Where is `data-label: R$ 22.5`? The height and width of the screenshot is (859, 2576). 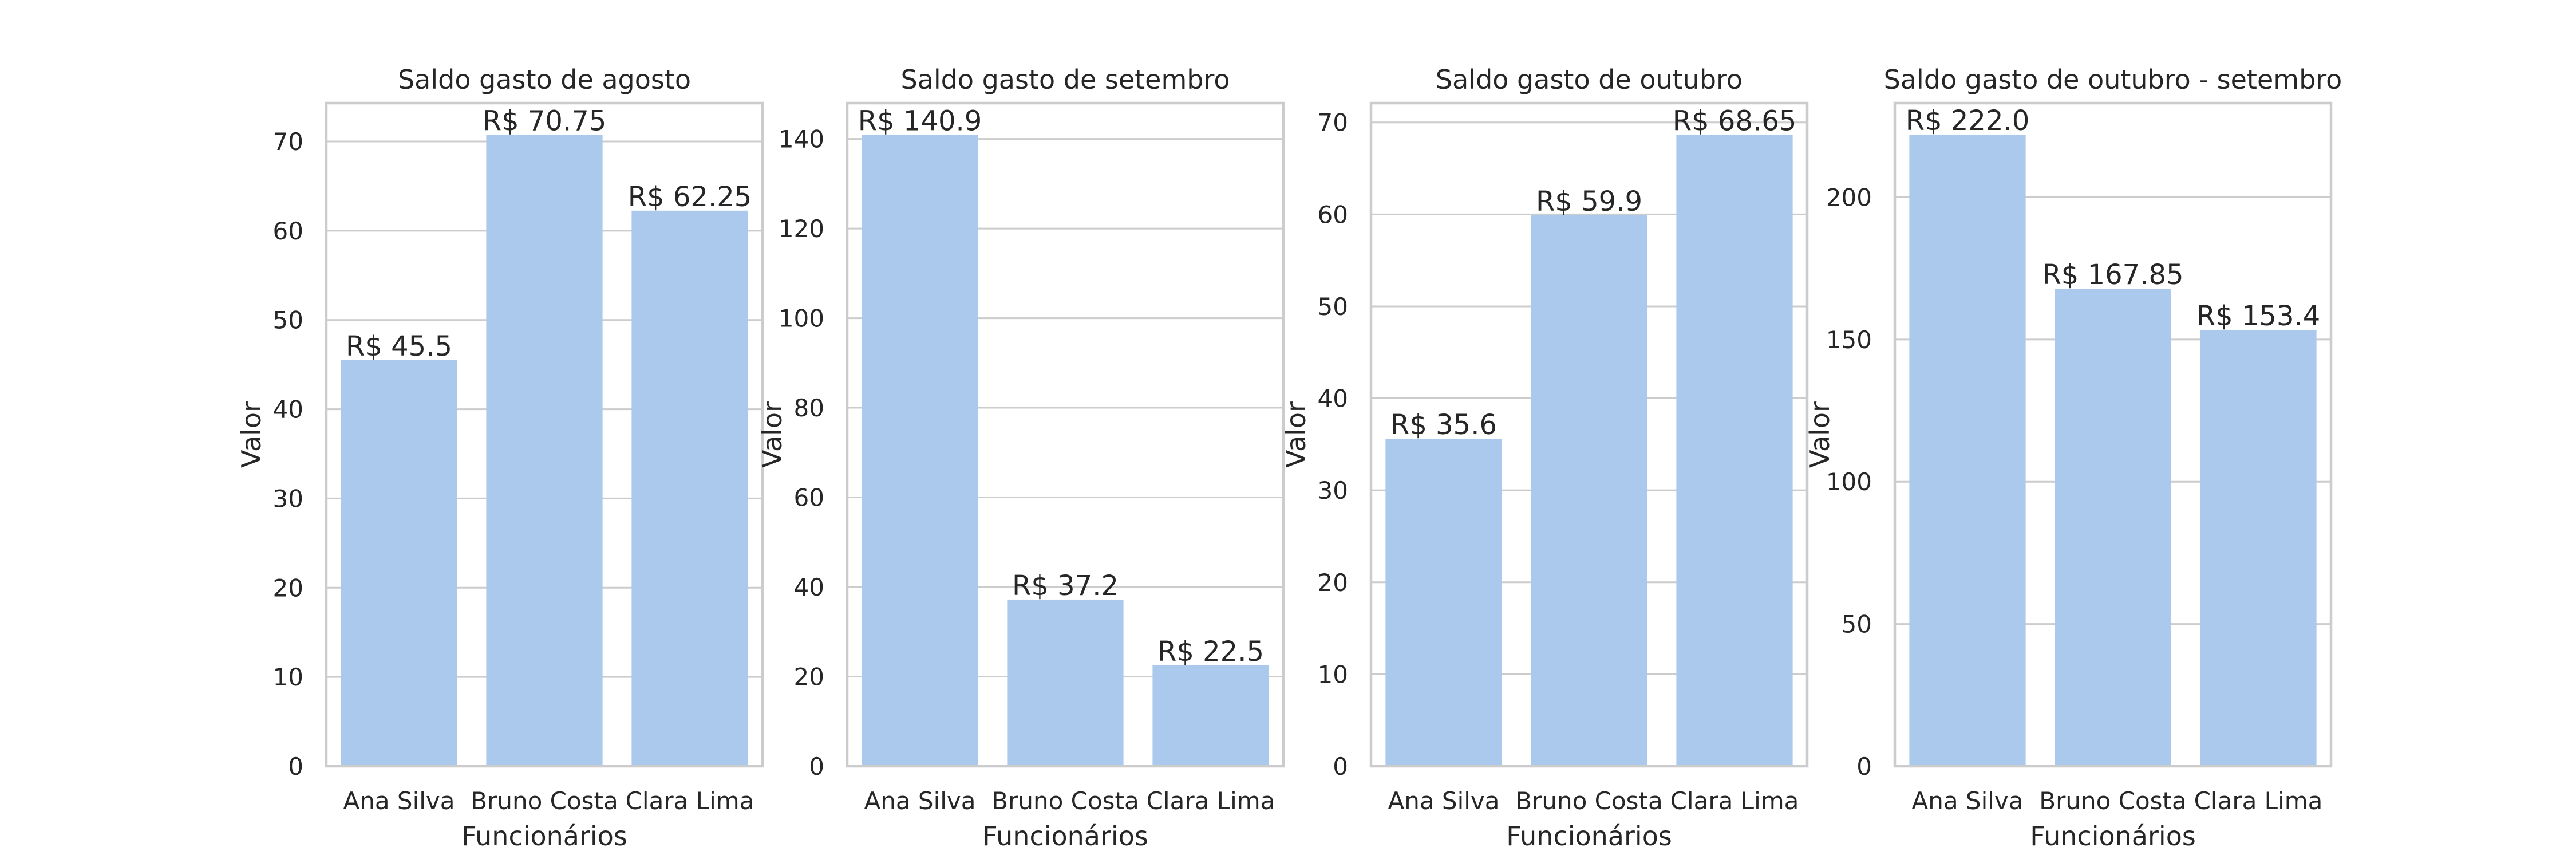
data-label: R$ 22.5 is located at coordinates (1210, 652).